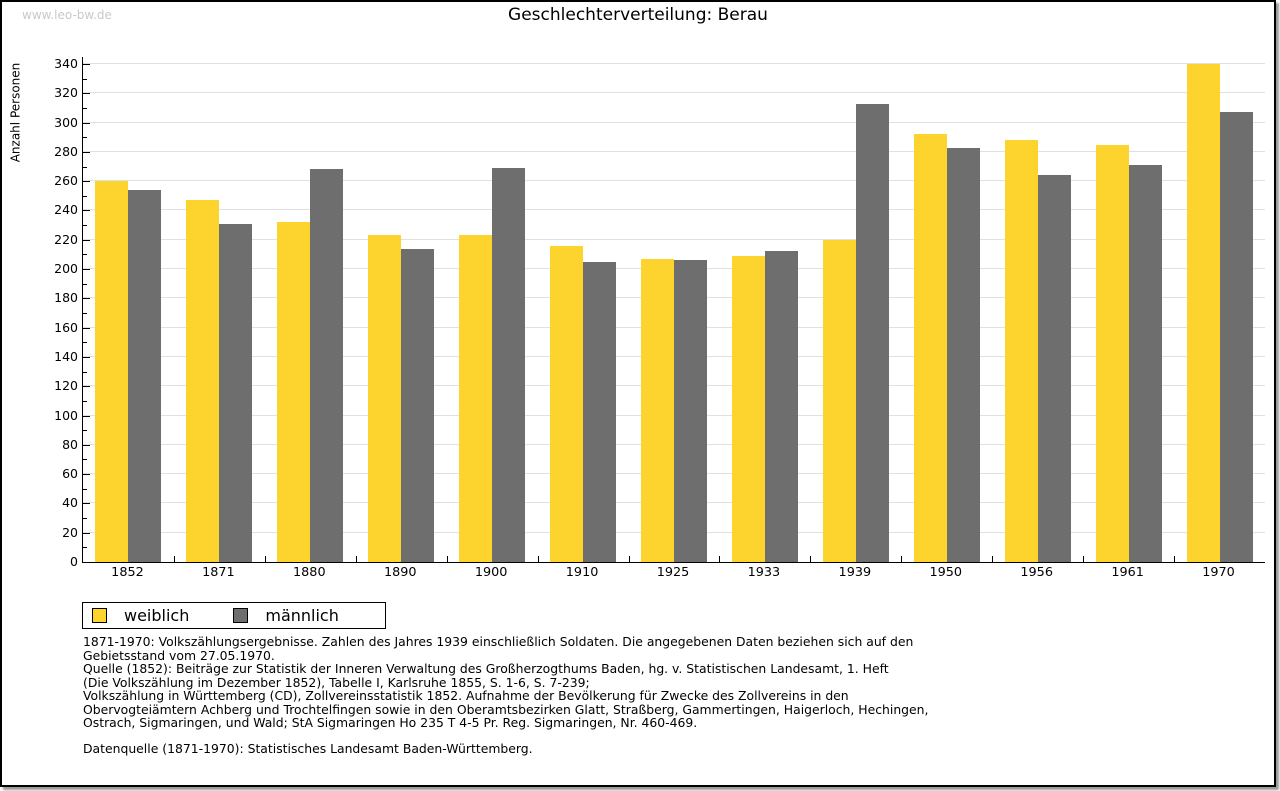 The height and width of the screenshot is (791, 1280). I want to click on bar-group-1970, so click(1219, 309).